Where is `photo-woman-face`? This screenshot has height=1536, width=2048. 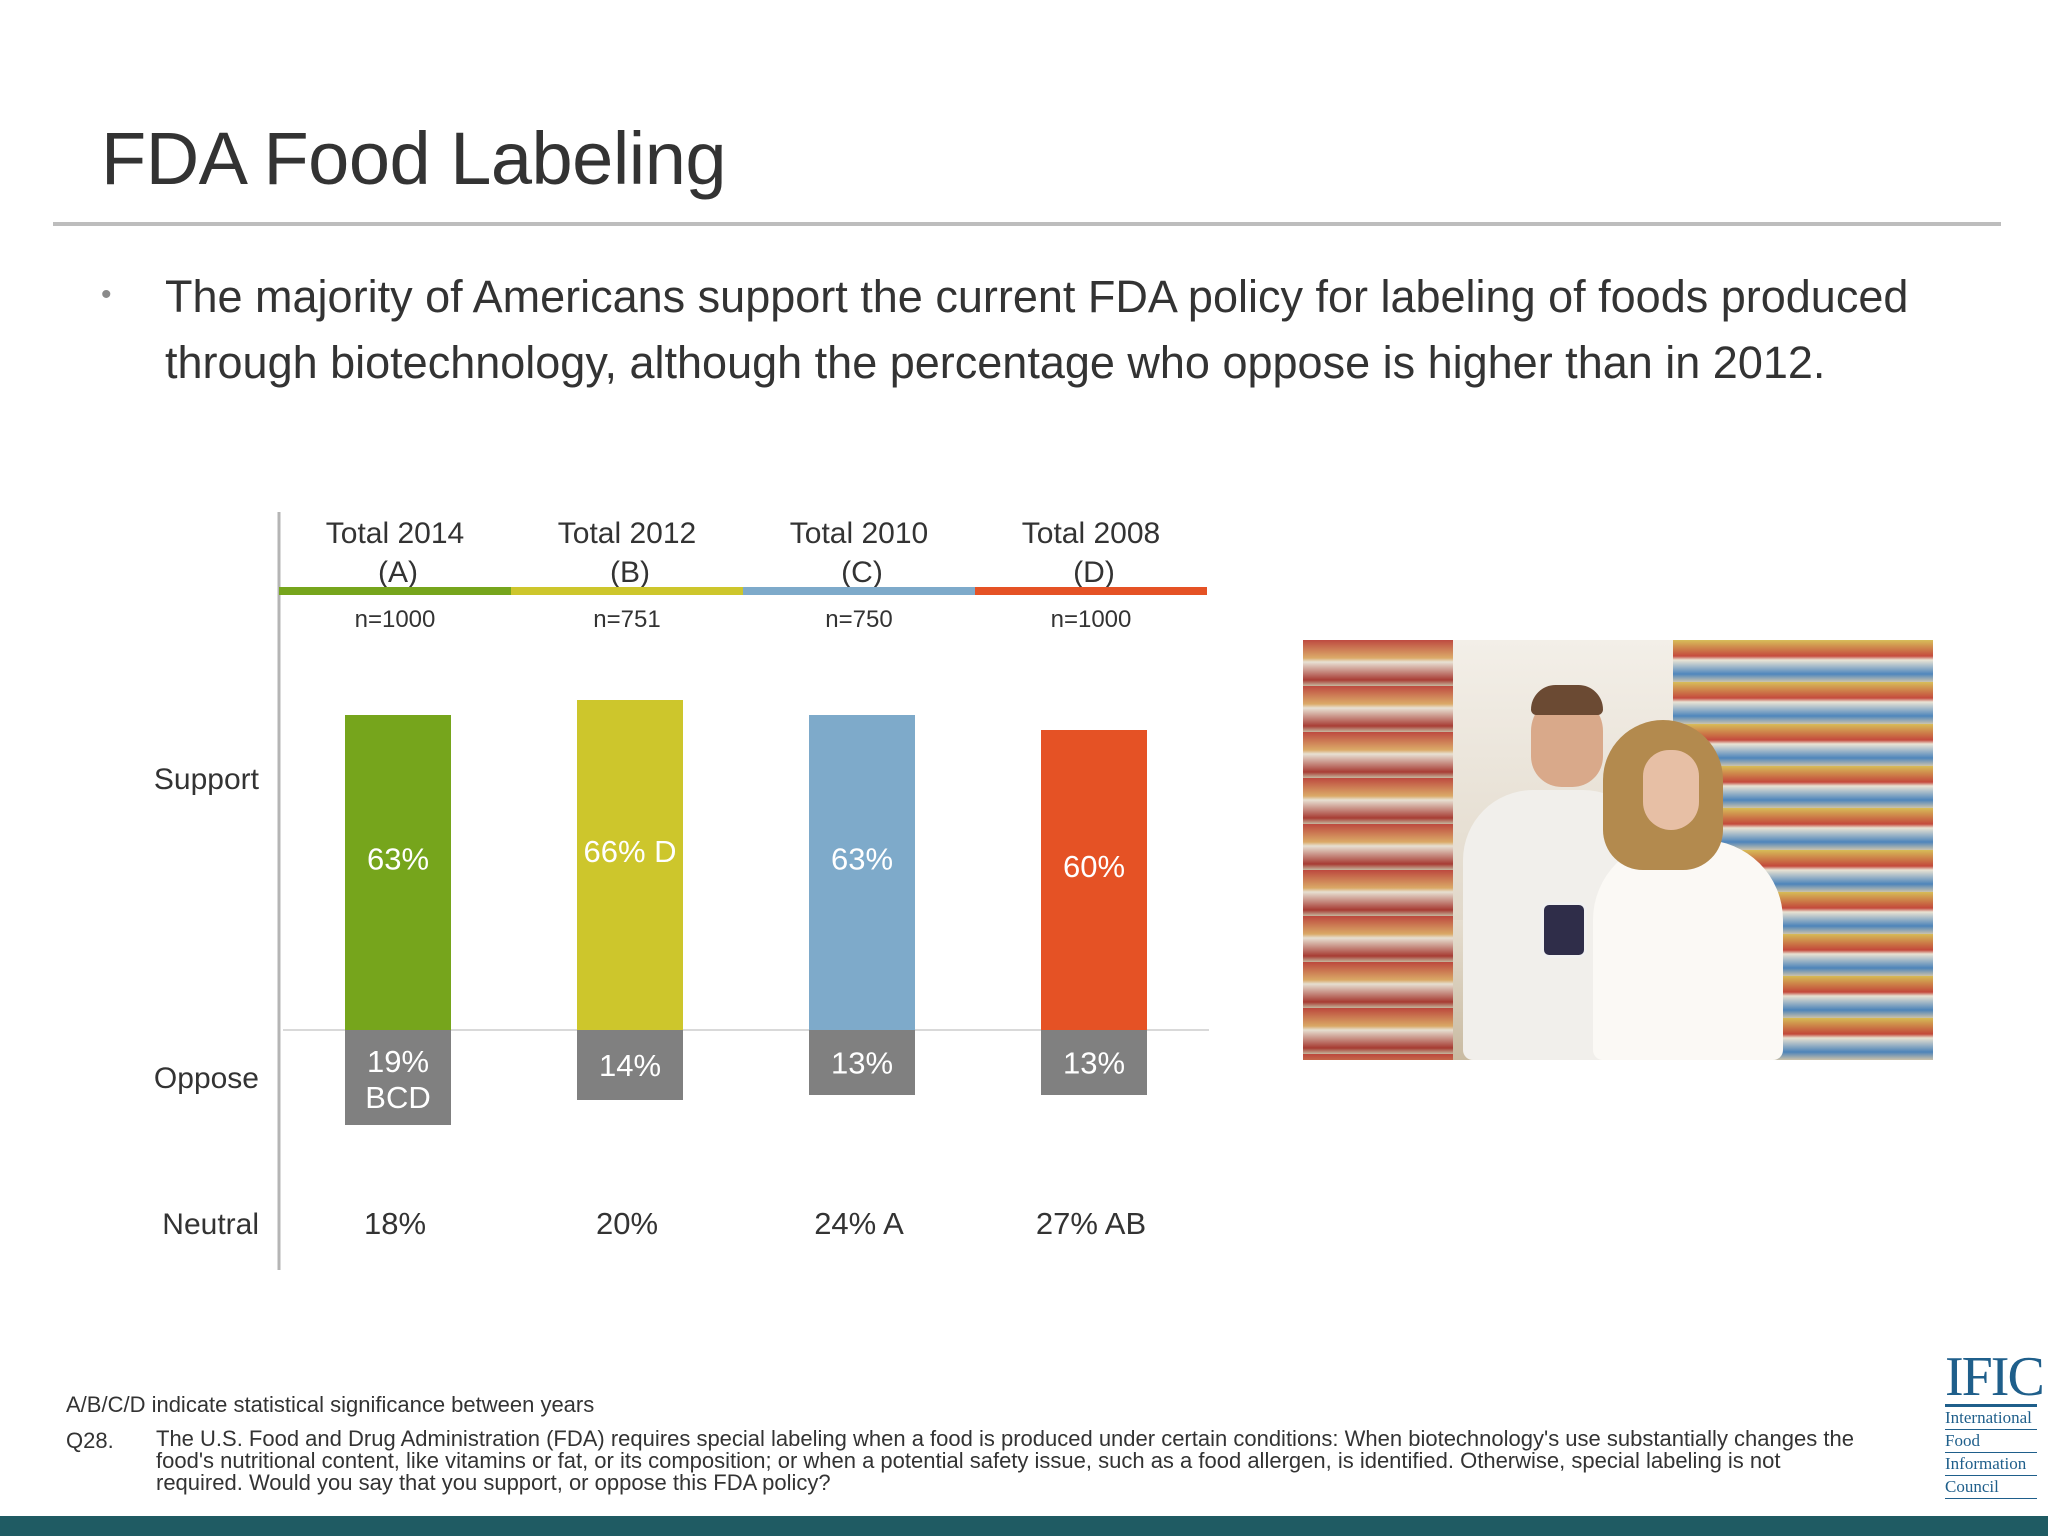
photo-woman-face is located at coordinates (1671, 790).